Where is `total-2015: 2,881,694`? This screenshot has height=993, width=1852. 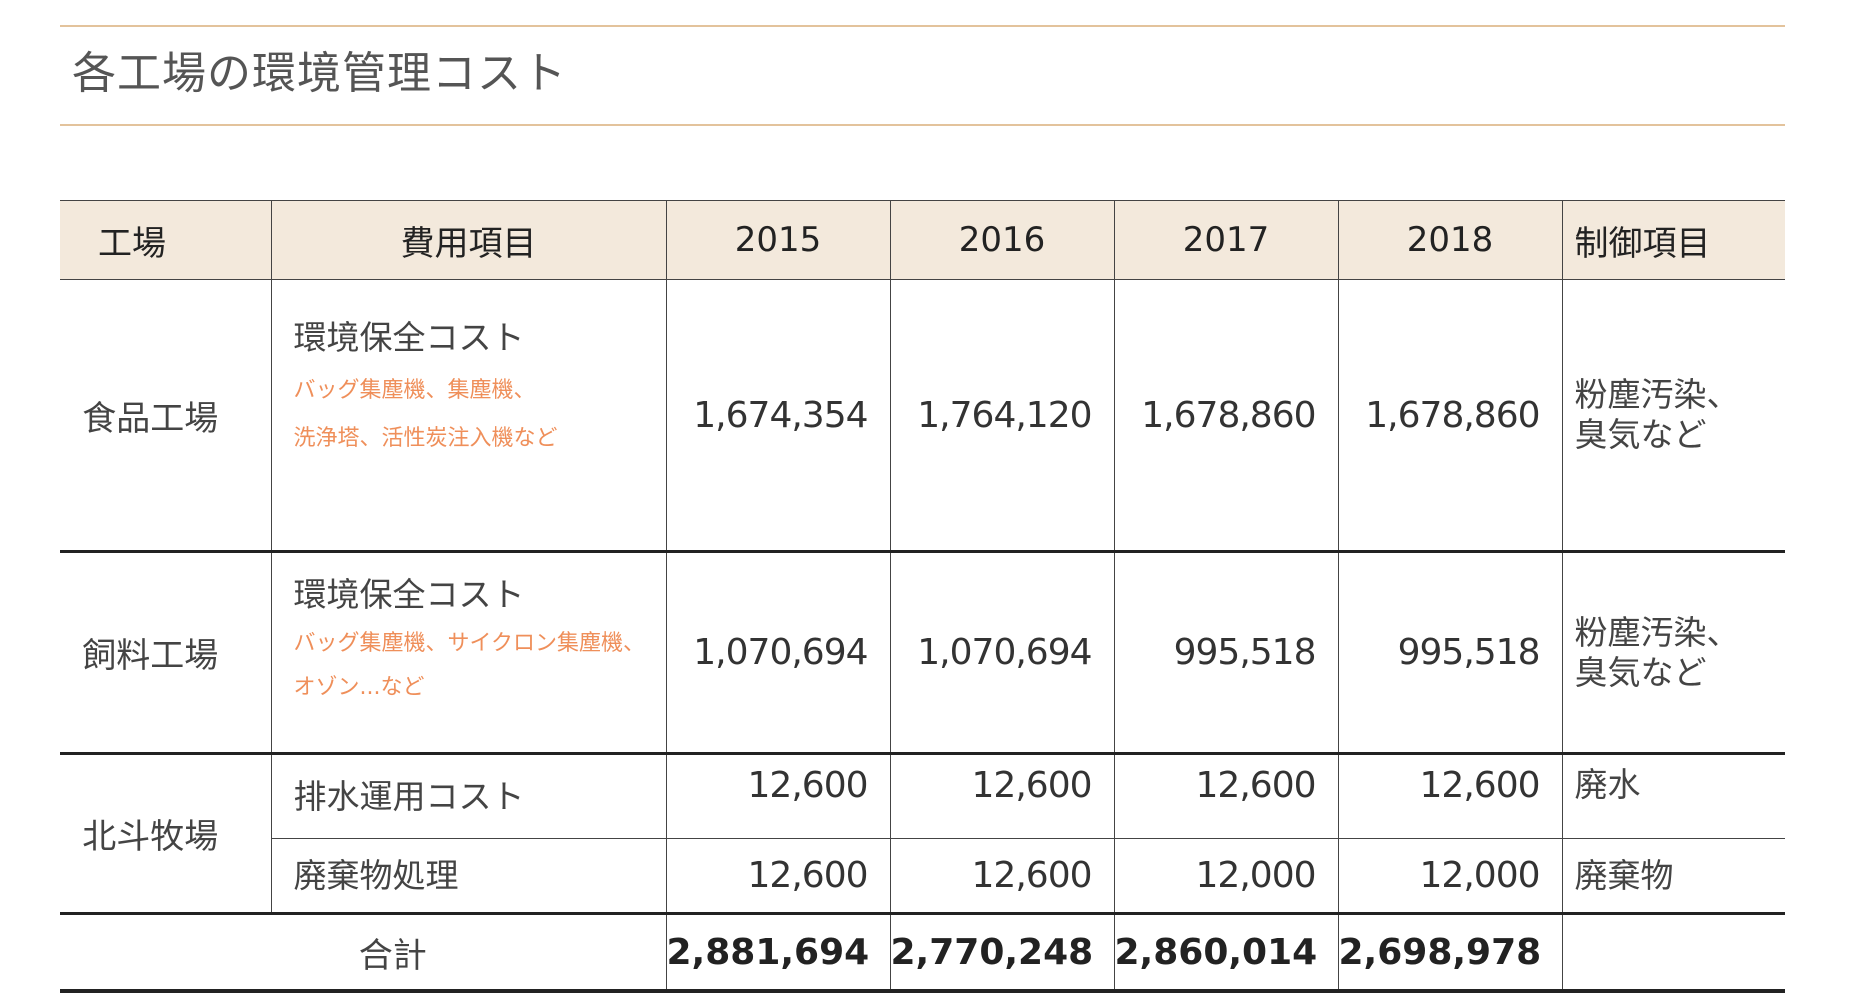 total-2015: 2,881,694 is located at coordinates (778, 952).